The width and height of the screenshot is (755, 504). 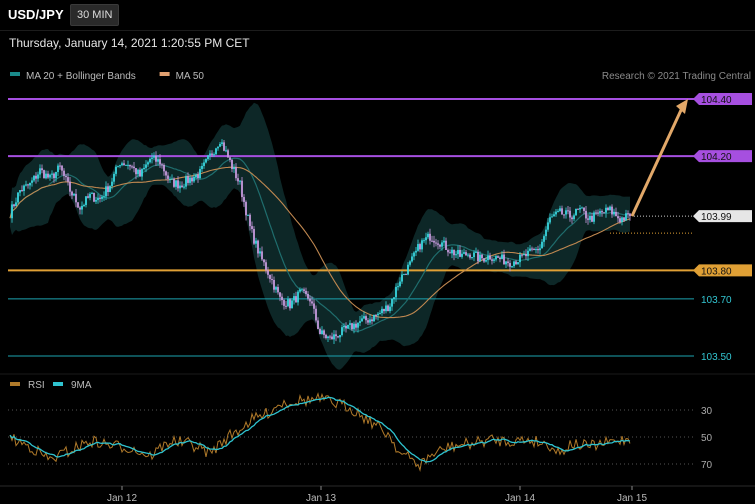 What do you see at coordinates (659, 158) in the screenshot?
I see `projection-arrow` at bounding box center [659, 158].